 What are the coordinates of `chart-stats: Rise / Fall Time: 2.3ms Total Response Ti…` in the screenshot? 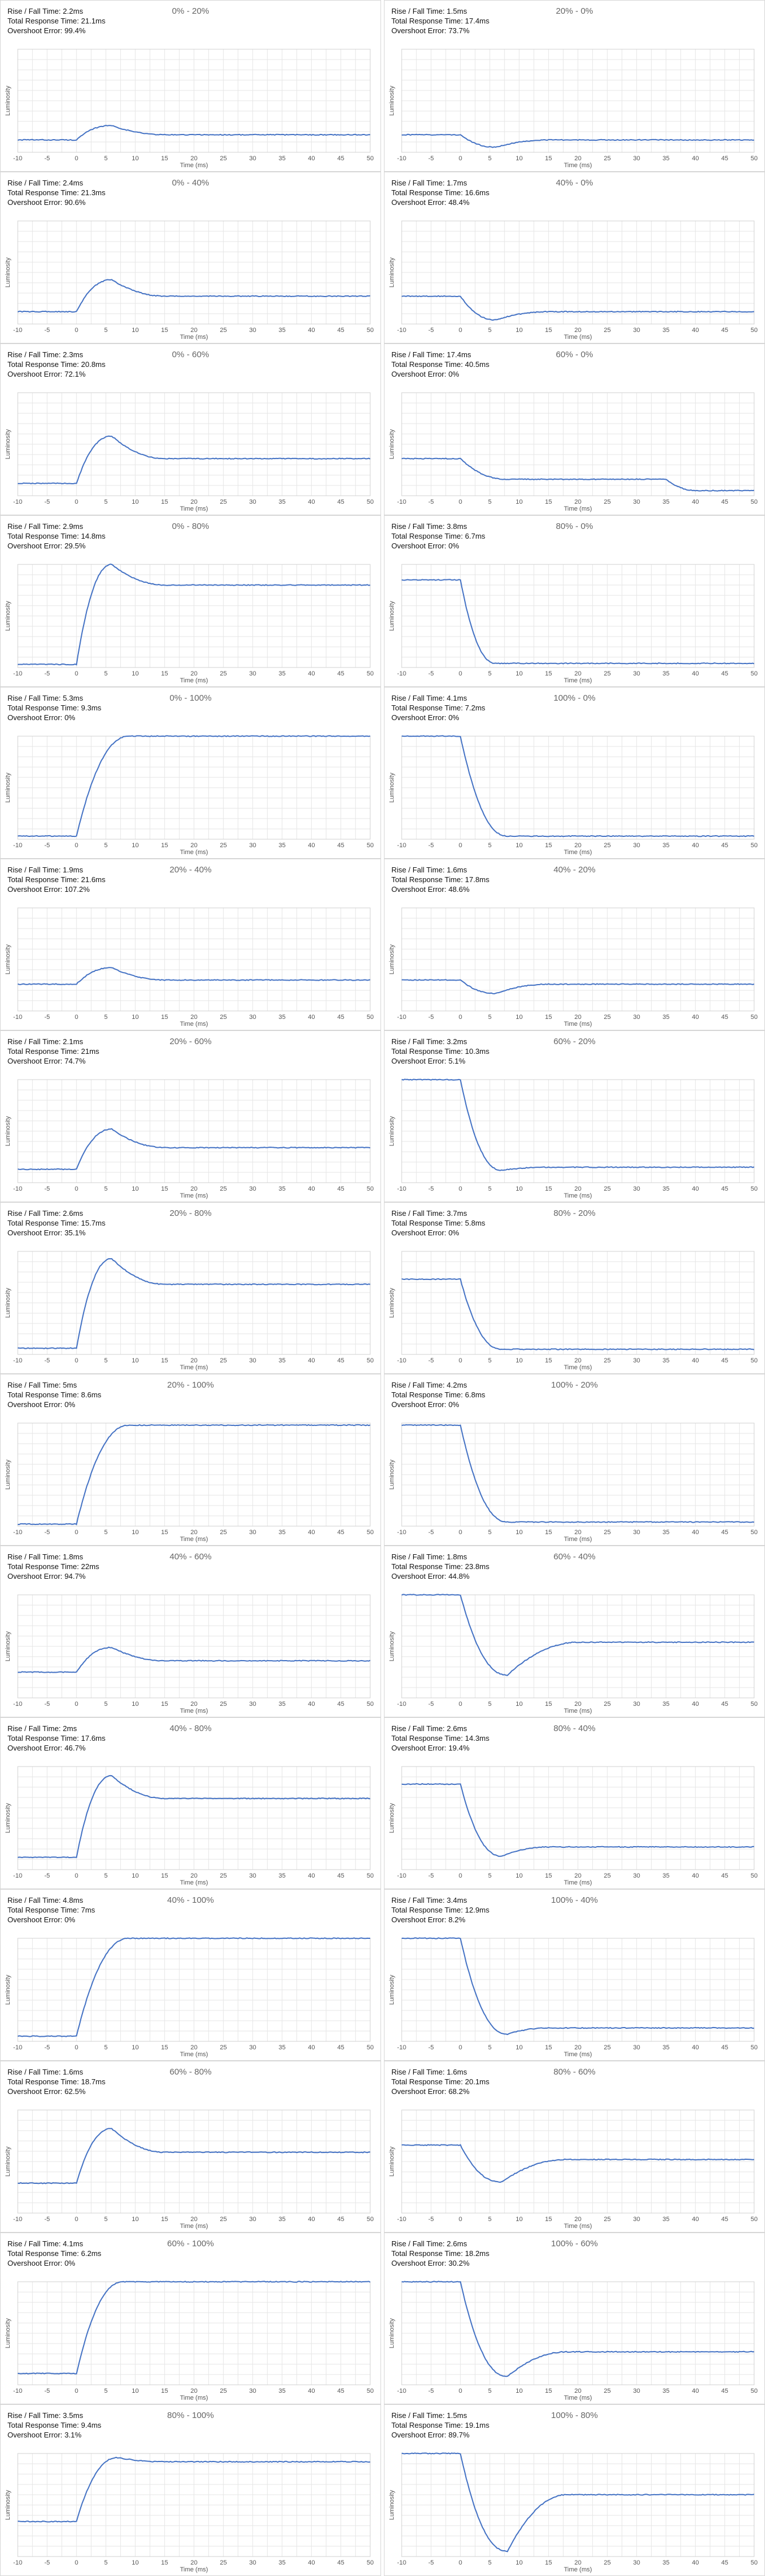 It's located at (56, 364).